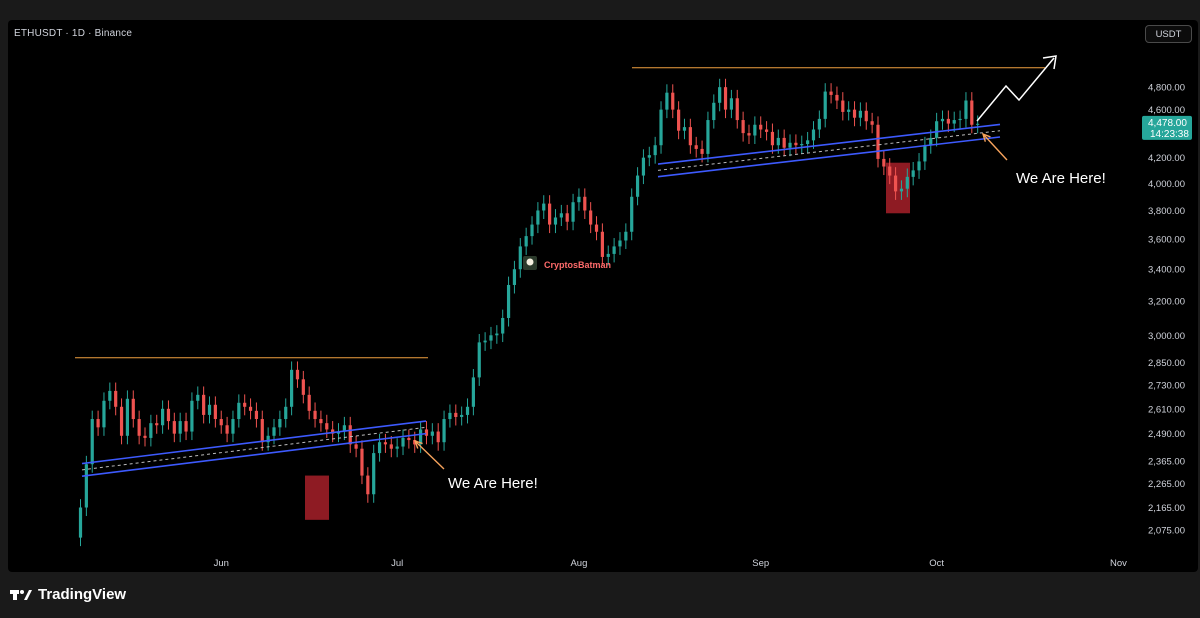 The image size is (1200, 618). Describe the element at coordinates (995, 147) in the screenshot. I see `annotation-arrow-right-shaft` at that location.